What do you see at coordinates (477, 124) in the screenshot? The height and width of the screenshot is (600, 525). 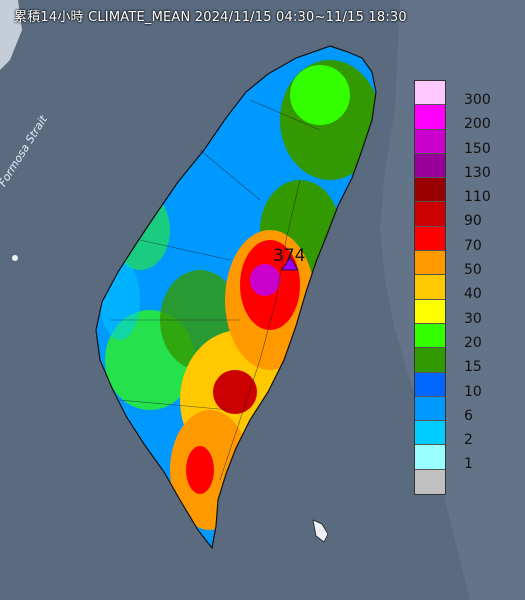 I see `legend-label: 200` at bounding box center [477, 124].